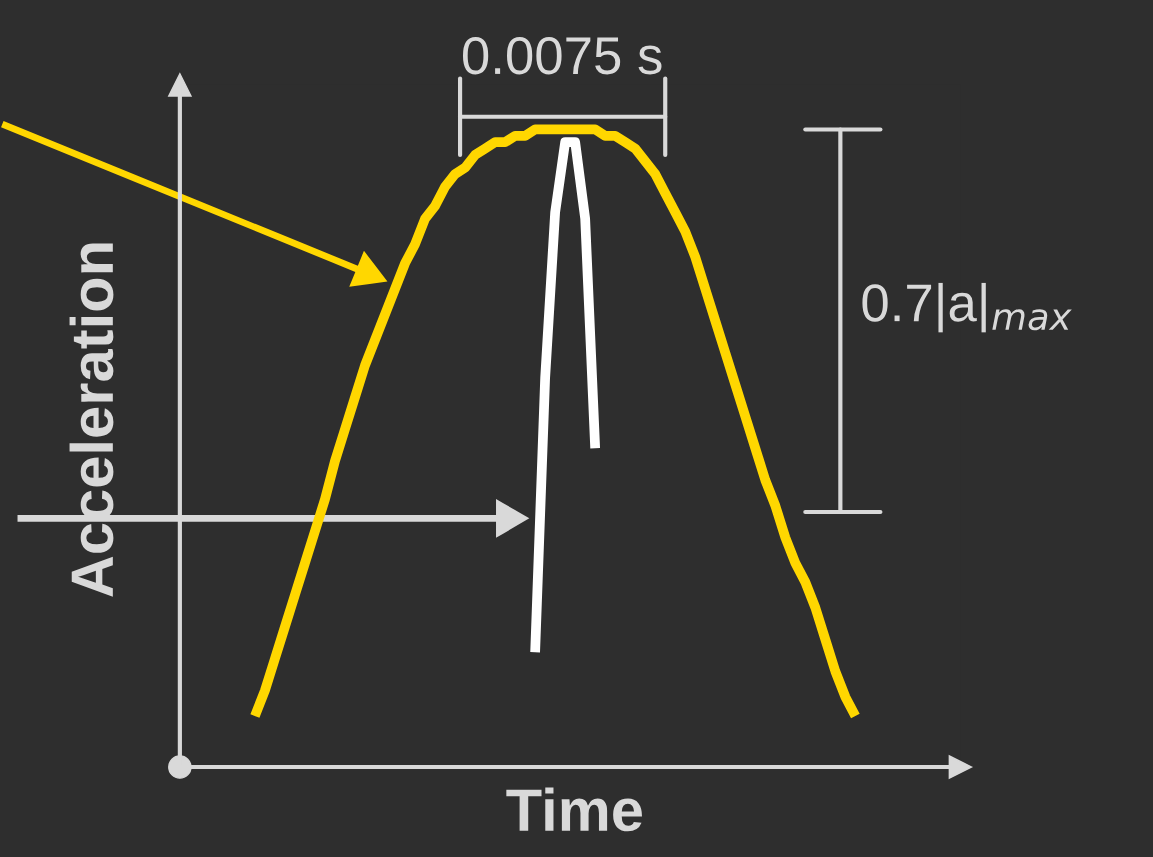 This screenshot has height=857, width=1153. What do you see at coordinates (967, 307) in the screenshot?
I see `text: 0.7|a|$_{max}$` at bounding box center [967, 307].